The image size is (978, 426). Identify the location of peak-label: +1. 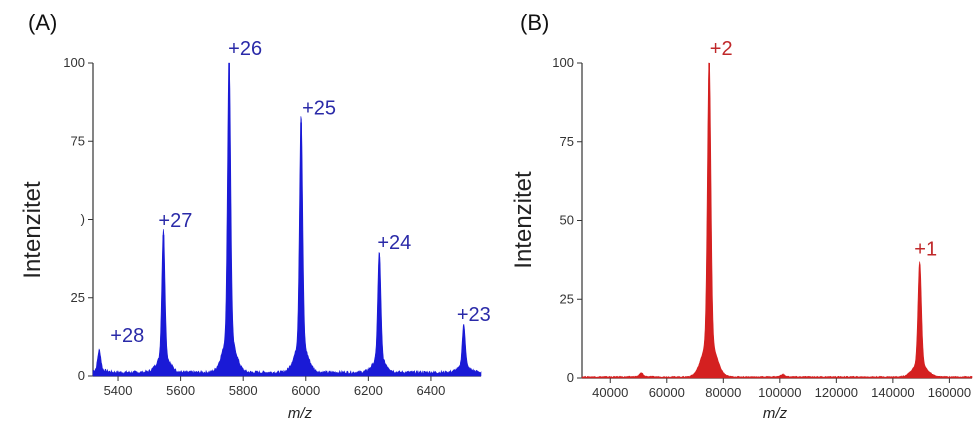
(925, 250).